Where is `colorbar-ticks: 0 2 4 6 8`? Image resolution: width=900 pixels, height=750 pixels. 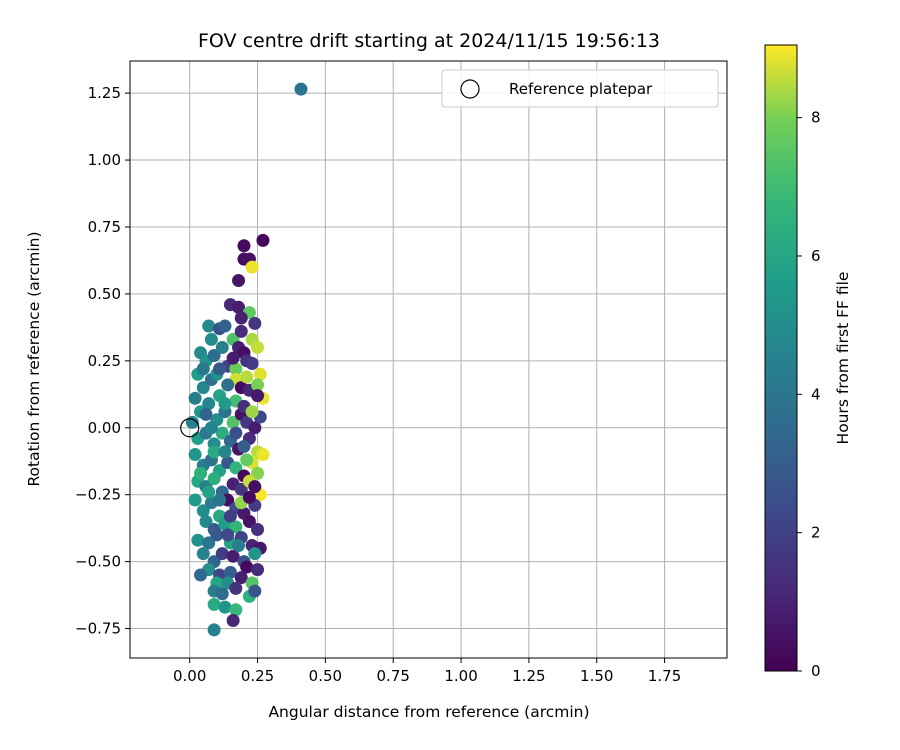 colorbar-ticks: 0 2 4 6 8 is located at coordinates (809, 394).